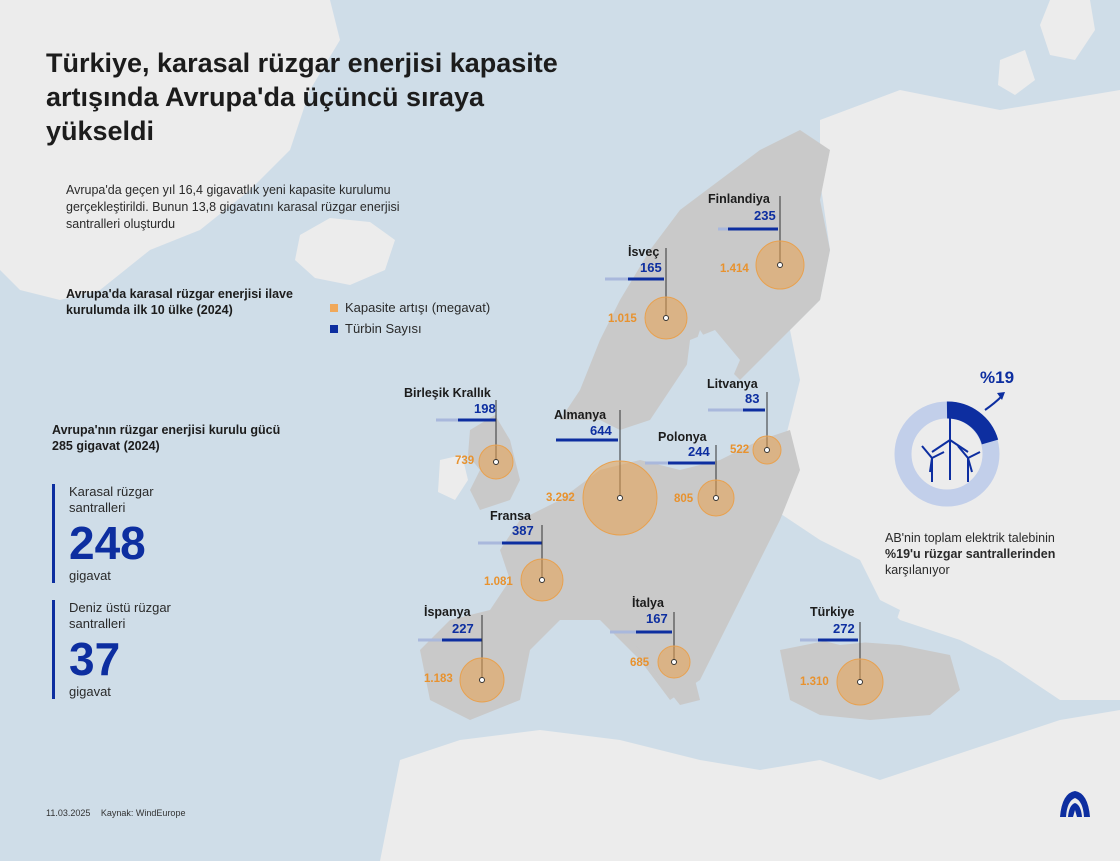  I want to click on legend-turbines: Türbin Sayısı, so click(410, 328).